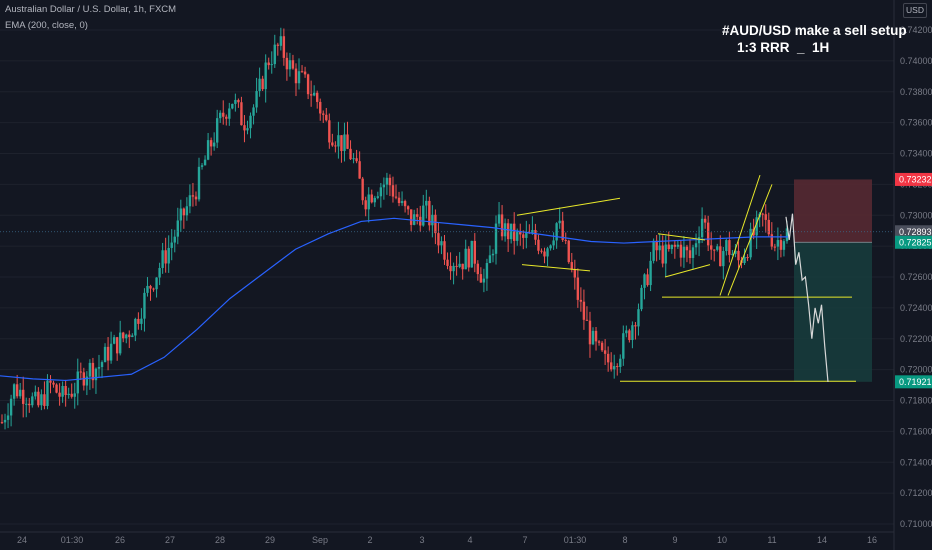 The width and height of the screenshot is (932, 550). What do you see at coordinates (686, 278) in the screenshot?
I see `drawings` at bounding box center [686, 278].